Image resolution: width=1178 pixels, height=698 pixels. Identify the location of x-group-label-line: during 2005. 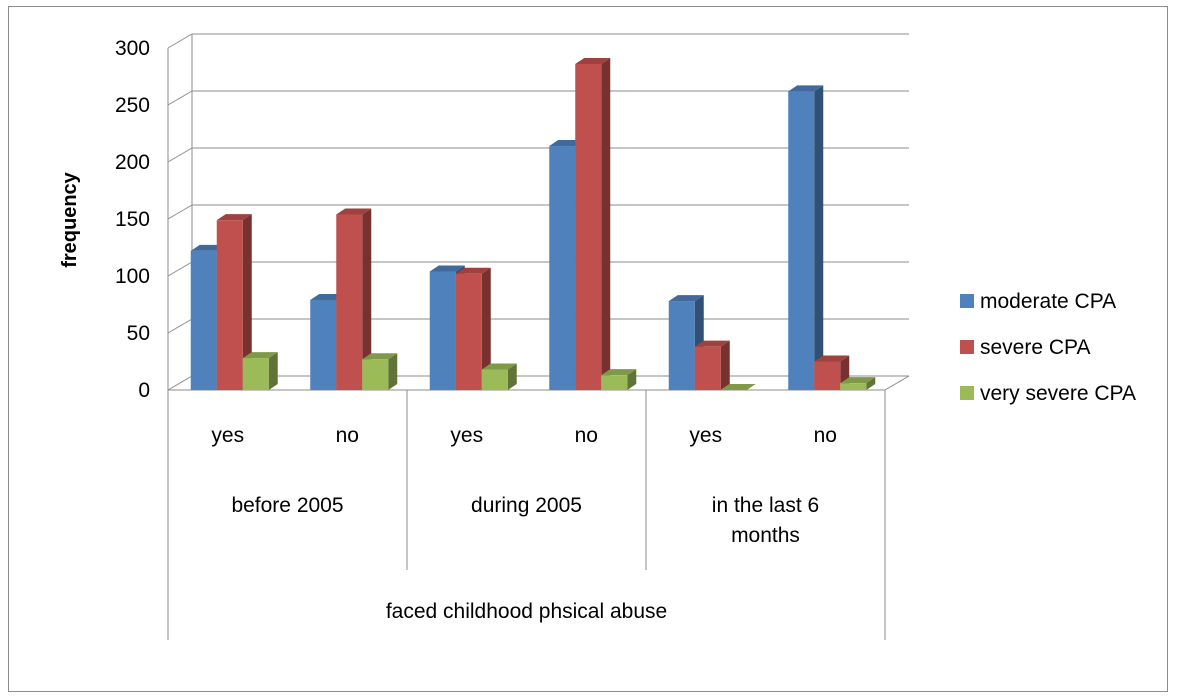
(526, 505).